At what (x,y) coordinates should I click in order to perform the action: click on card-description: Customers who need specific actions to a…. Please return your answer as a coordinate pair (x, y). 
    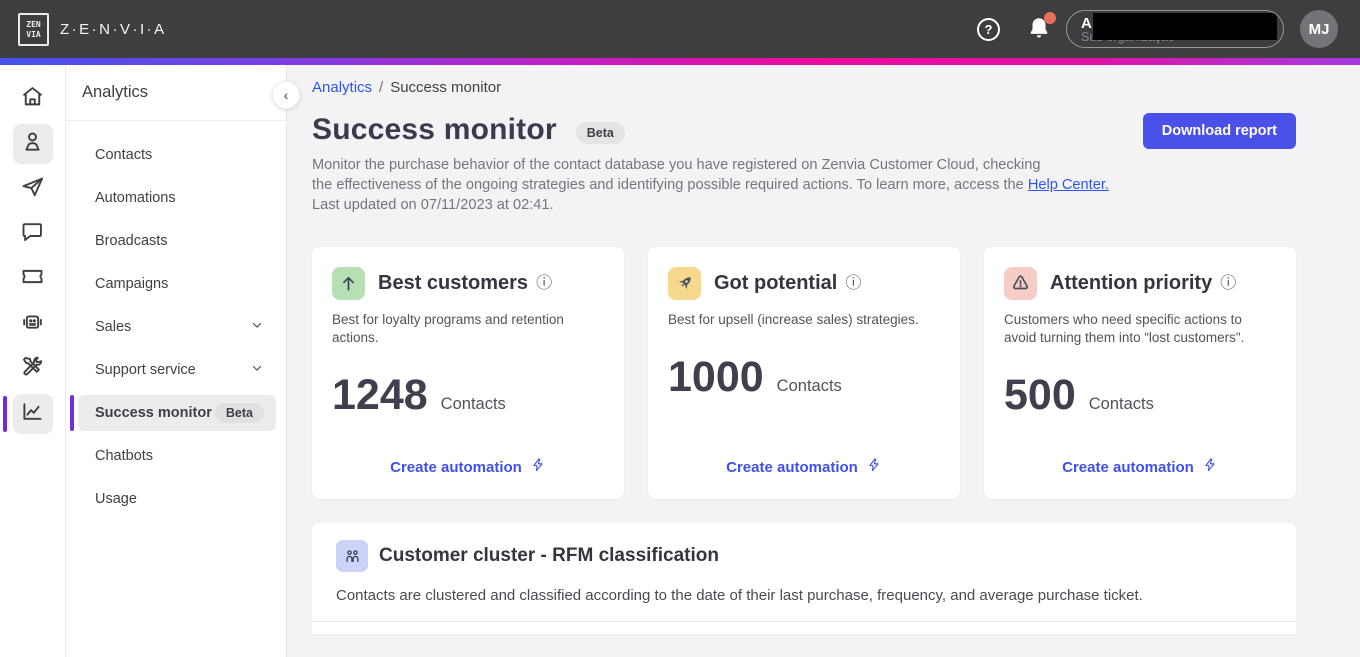
    Looking at the image, I should click on (1124, 328).